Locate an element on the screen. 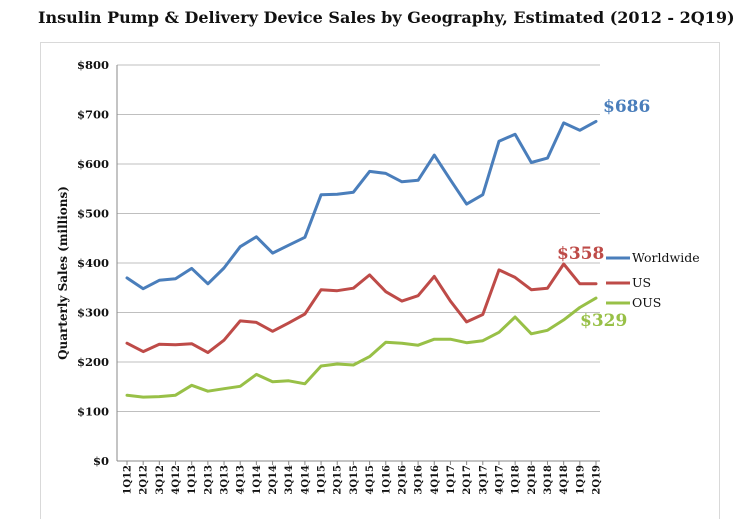 This screenshot has width=750, height=519. x-tick-label: 2Q17 is located at coordinates (467, 480).